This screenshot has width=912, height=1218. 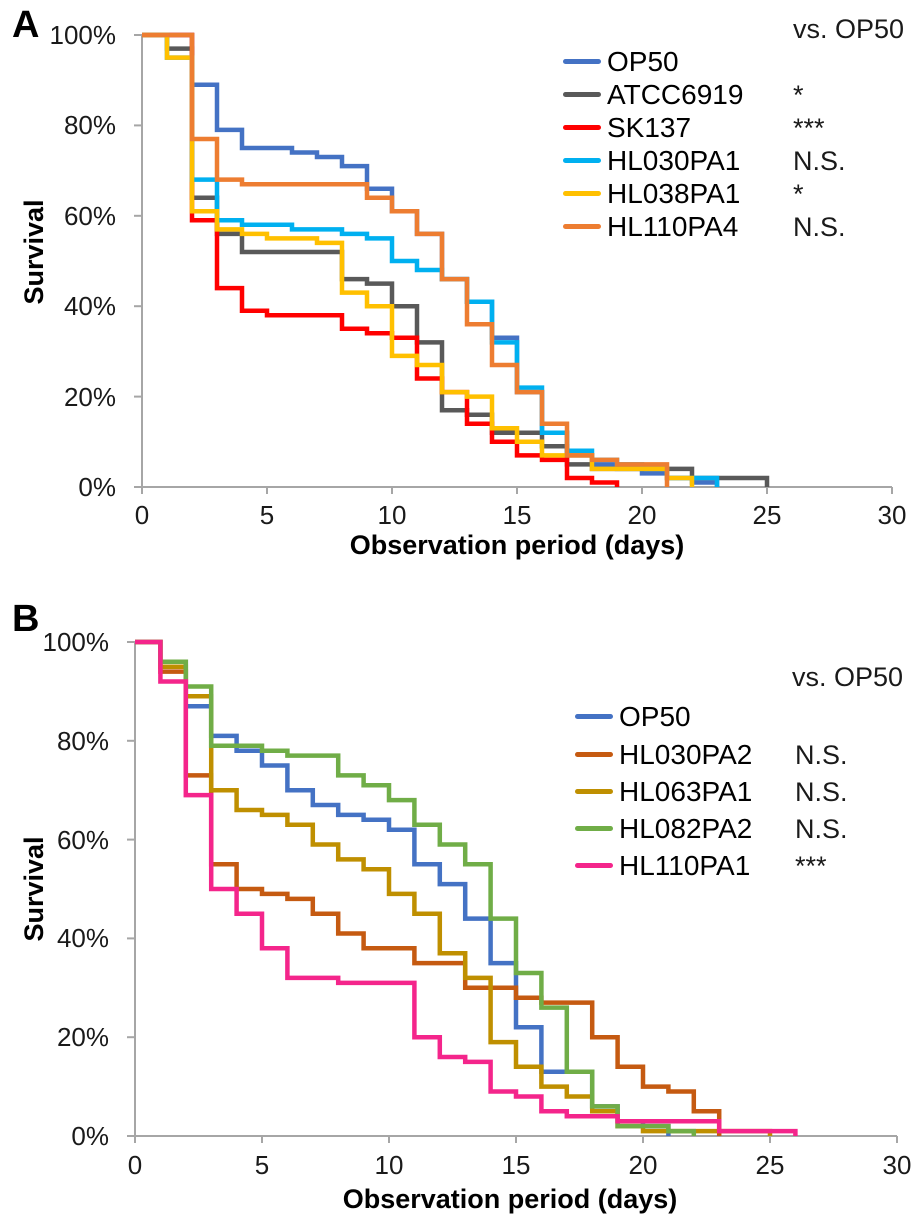 What do you see at coordinates (82, 839) in the screenshot?
I see `panel-b-y-tick-label: 60%` at bounding box center [82, 839].